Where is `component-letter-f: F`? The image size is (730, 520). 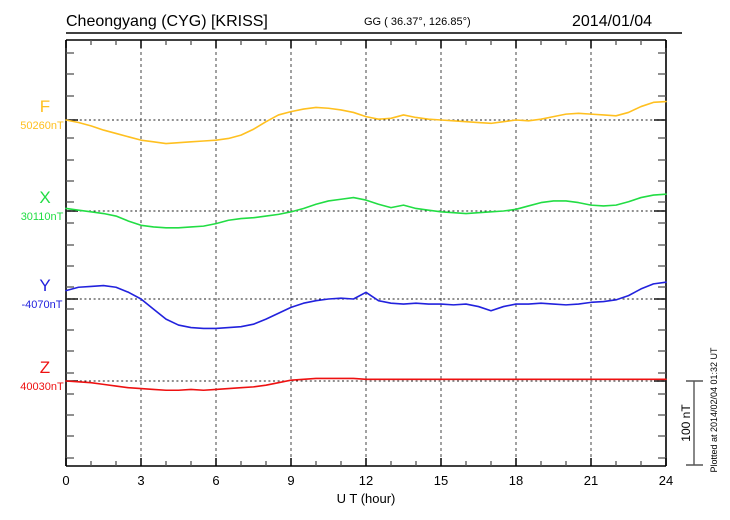
component-letter-f: F is located at coordinates (45, 106).